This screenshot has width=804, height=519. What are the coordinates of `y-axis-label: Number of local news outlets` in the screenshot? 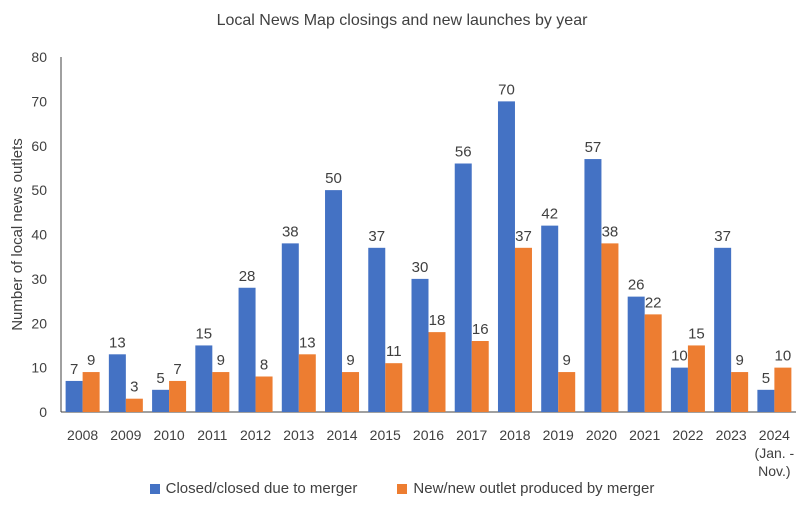 It's located at (17, 234).